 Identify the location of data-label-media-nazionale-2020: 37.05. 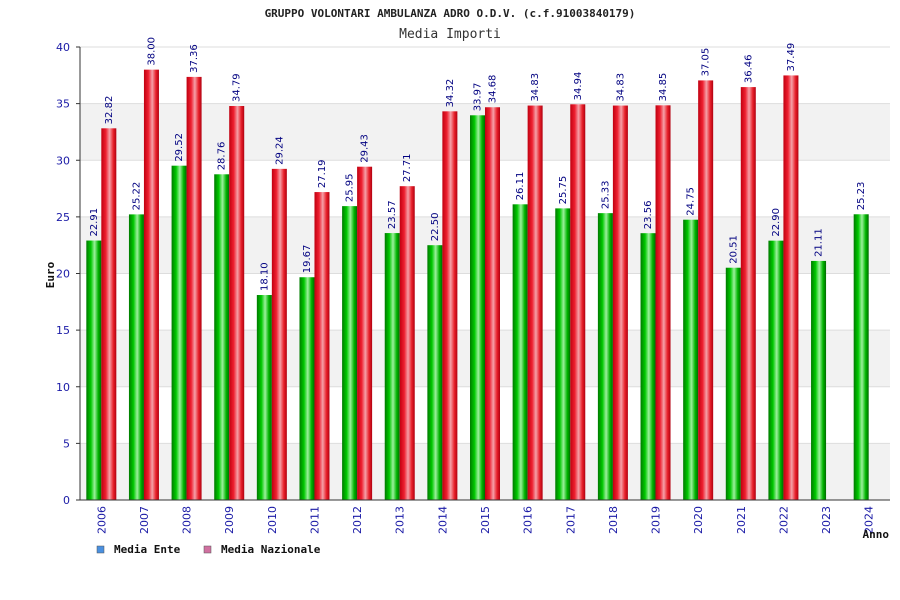
(706, 62).